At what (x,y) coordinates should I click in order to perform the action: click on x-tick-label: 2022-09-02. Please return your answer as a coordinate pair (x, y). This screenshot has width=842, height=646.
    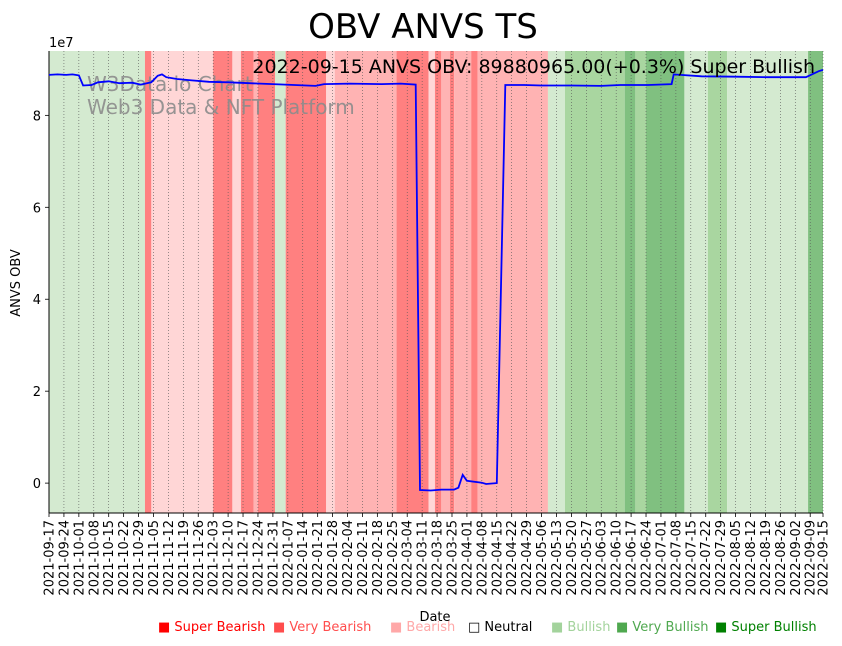
    Looking at the image, I should click on (796, 558).